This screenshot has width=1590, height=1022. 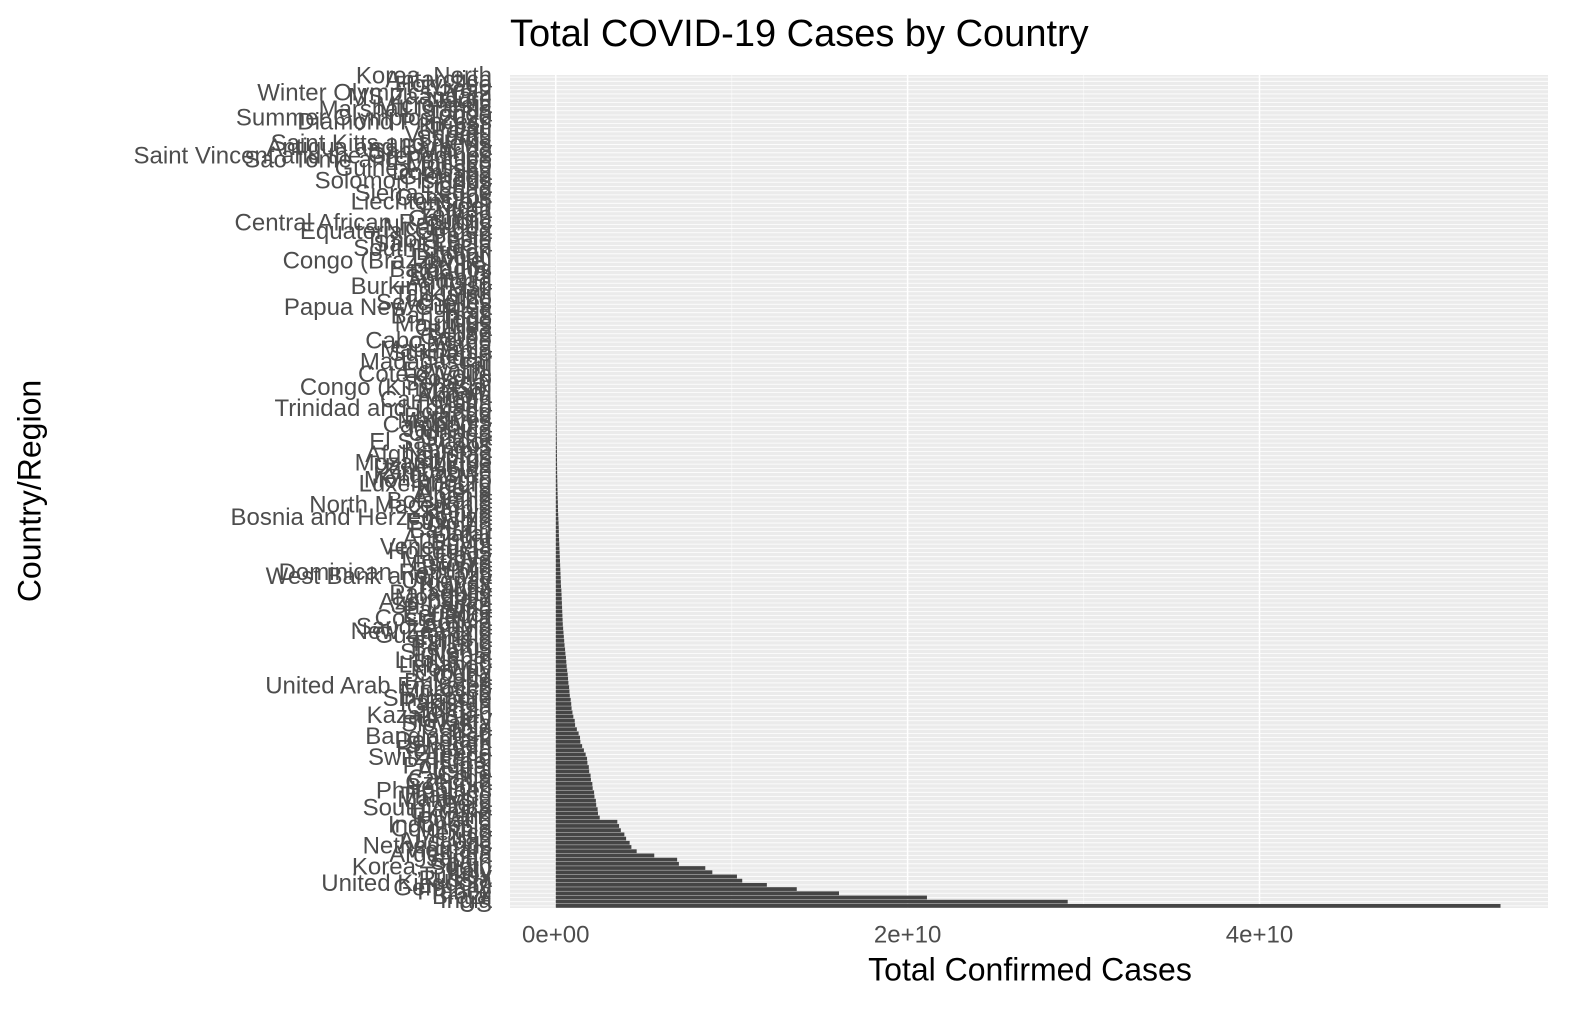 What do you see at coordinates (361, 517) in the screenshot?
I see `y-tick-label: Bosnia and Herzegovina` at bounding box center [361, 517].